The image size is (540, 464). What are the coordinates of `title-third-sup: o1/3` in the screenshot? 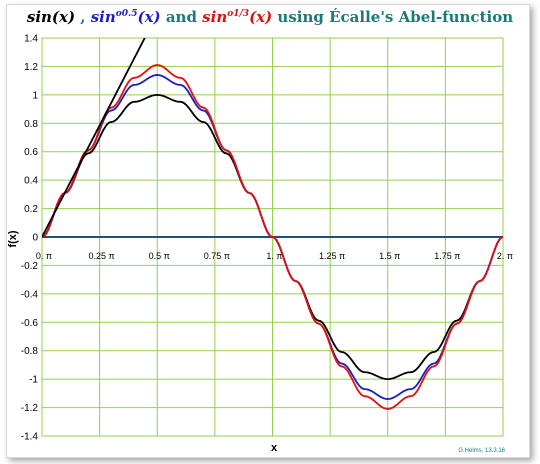 It's located at (238, 14).